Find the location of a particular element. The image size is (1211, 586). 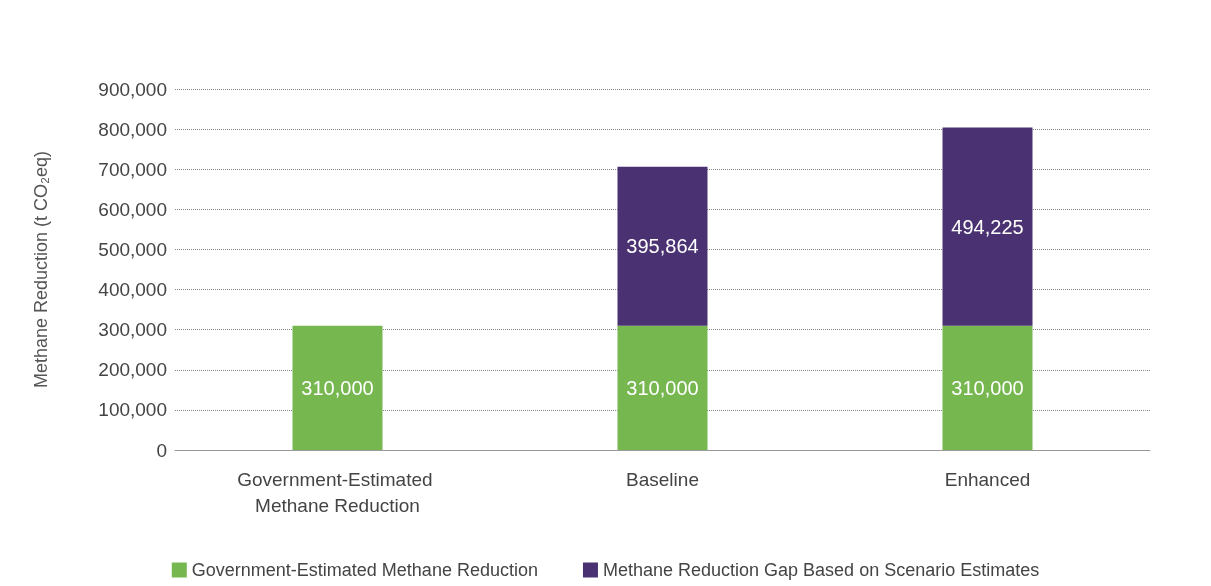

data-label: 395,864 is located at coordinates (662, 246).